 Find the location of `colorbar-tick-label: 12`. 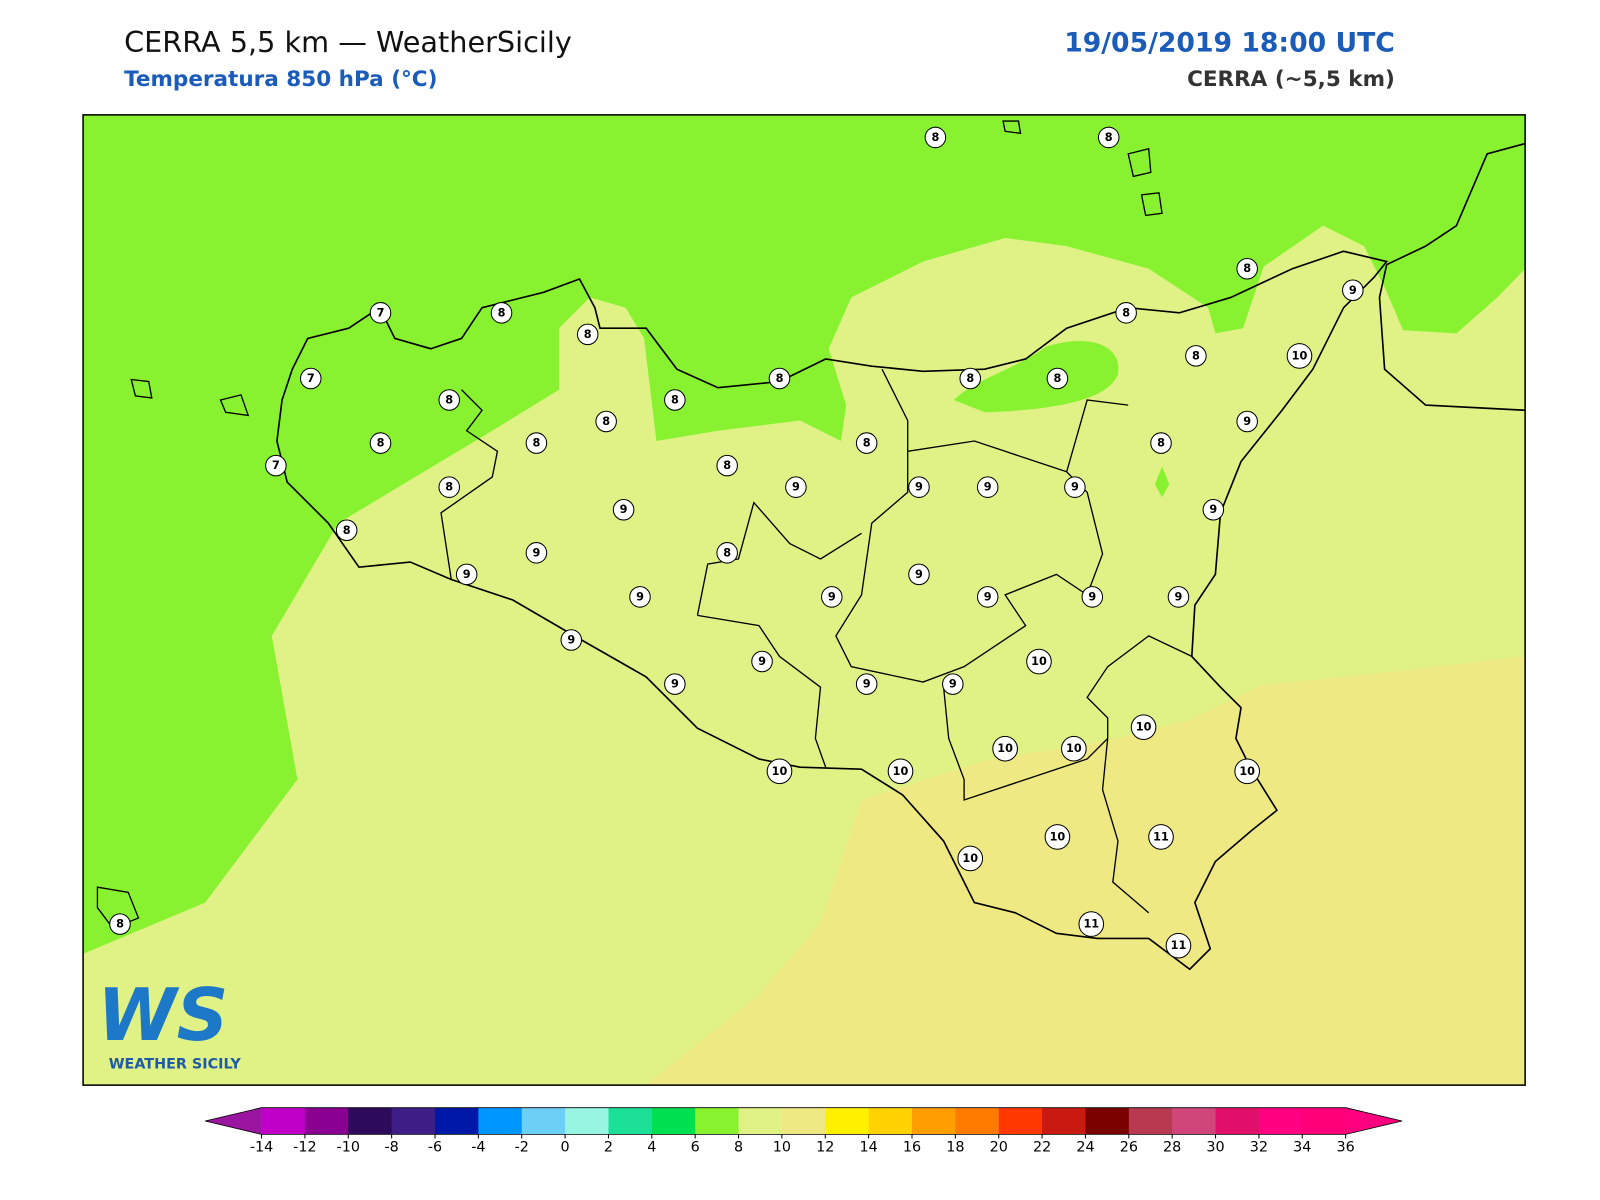

colorbar-tick-label: 12 is located at coordinates (825, 1148).